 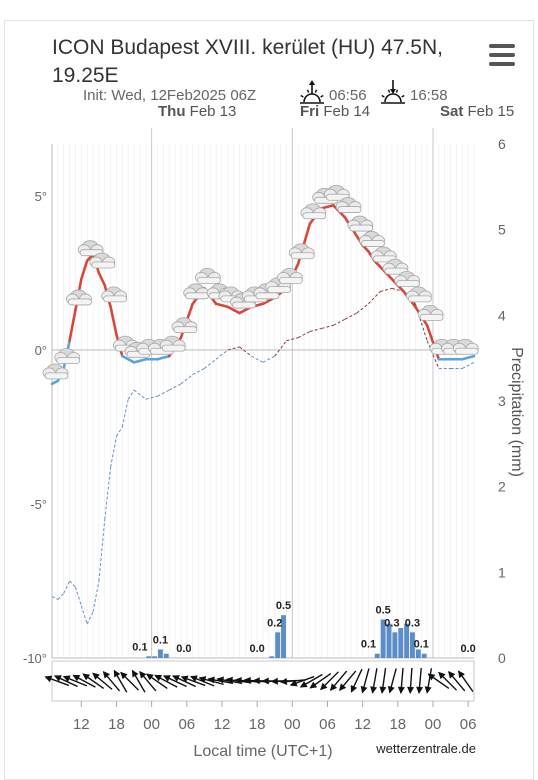 I want to click on hamburger-menu-icon, so click(x=502, y=55).